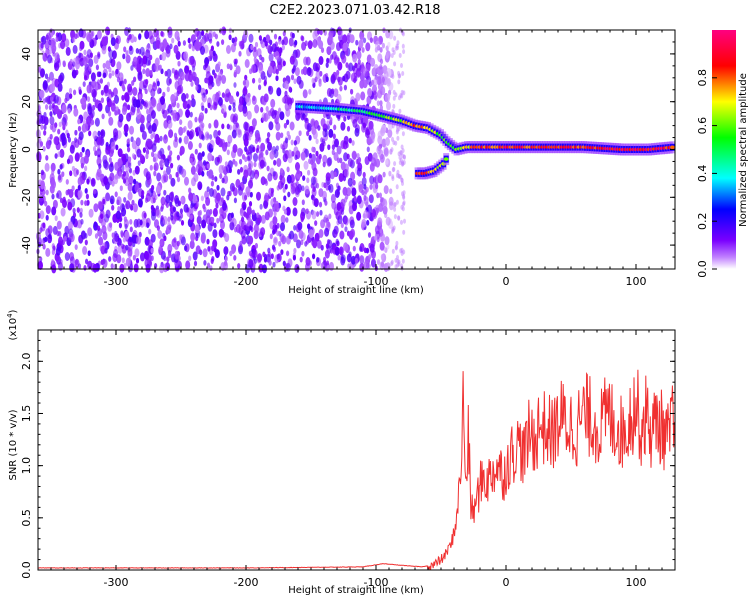 This screenshot has height=600, width=750. Describe the element at coordinates (743, 150) in the screenshot. I see `colorbar-label: Normalized spectral amplitude` at that location.